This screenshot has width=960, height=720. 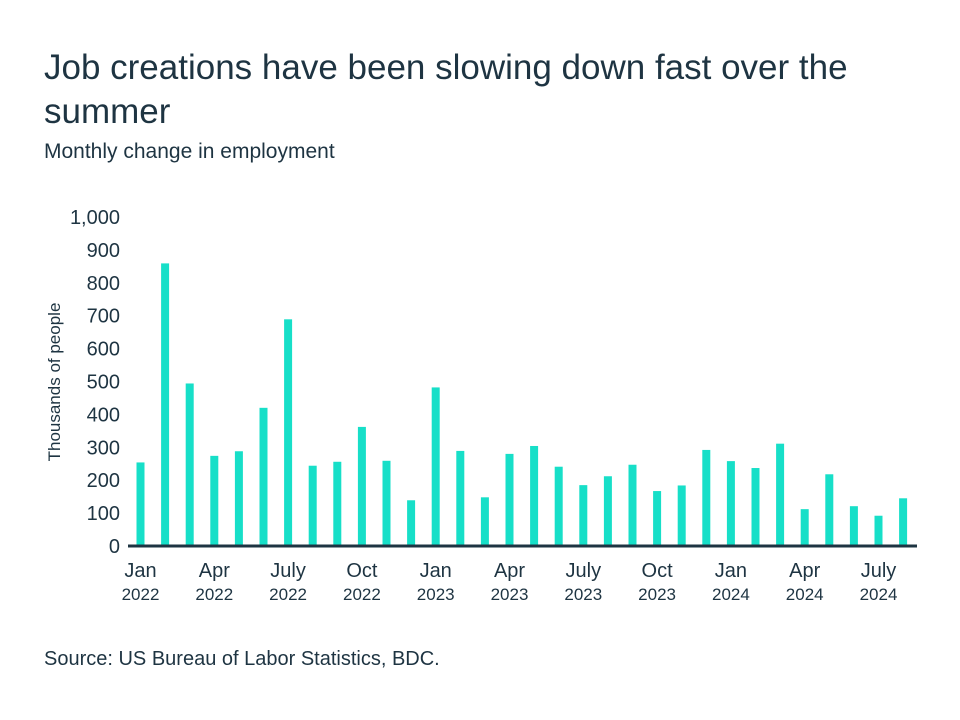 I want to click on bar: Jul 2023: 185, so click(x=583, y=515).